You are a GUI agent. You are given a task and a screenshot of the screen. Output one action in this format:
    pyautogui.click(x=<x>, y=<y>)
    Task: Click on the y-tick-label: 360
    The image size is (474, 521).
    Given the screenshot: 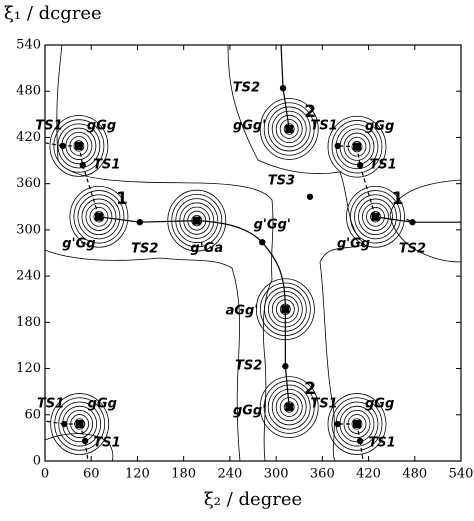 What is the action you would take?
    pyautogui.click(x=28, y=183)
    